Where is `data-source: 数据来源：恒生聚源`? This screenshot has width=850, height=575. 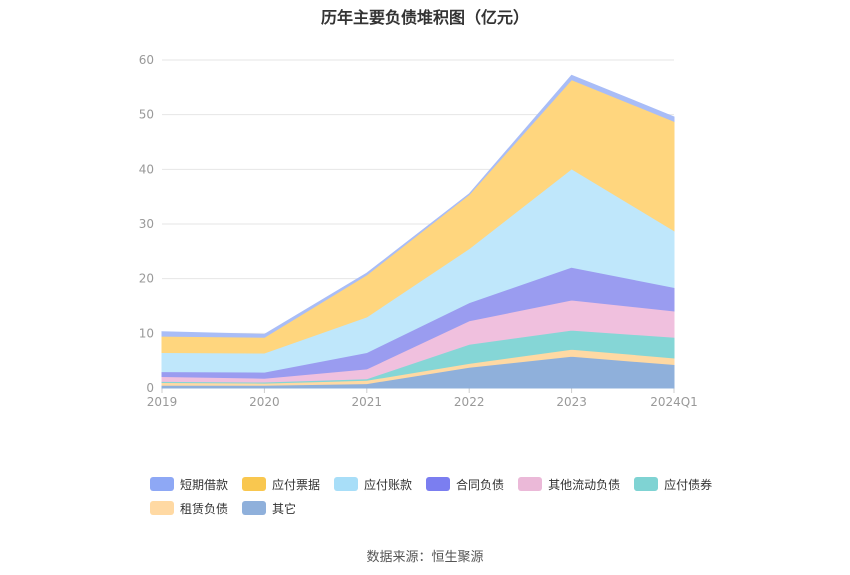
data-source: 数据来源：恒生聚源 is located at coordinates (425, 557).